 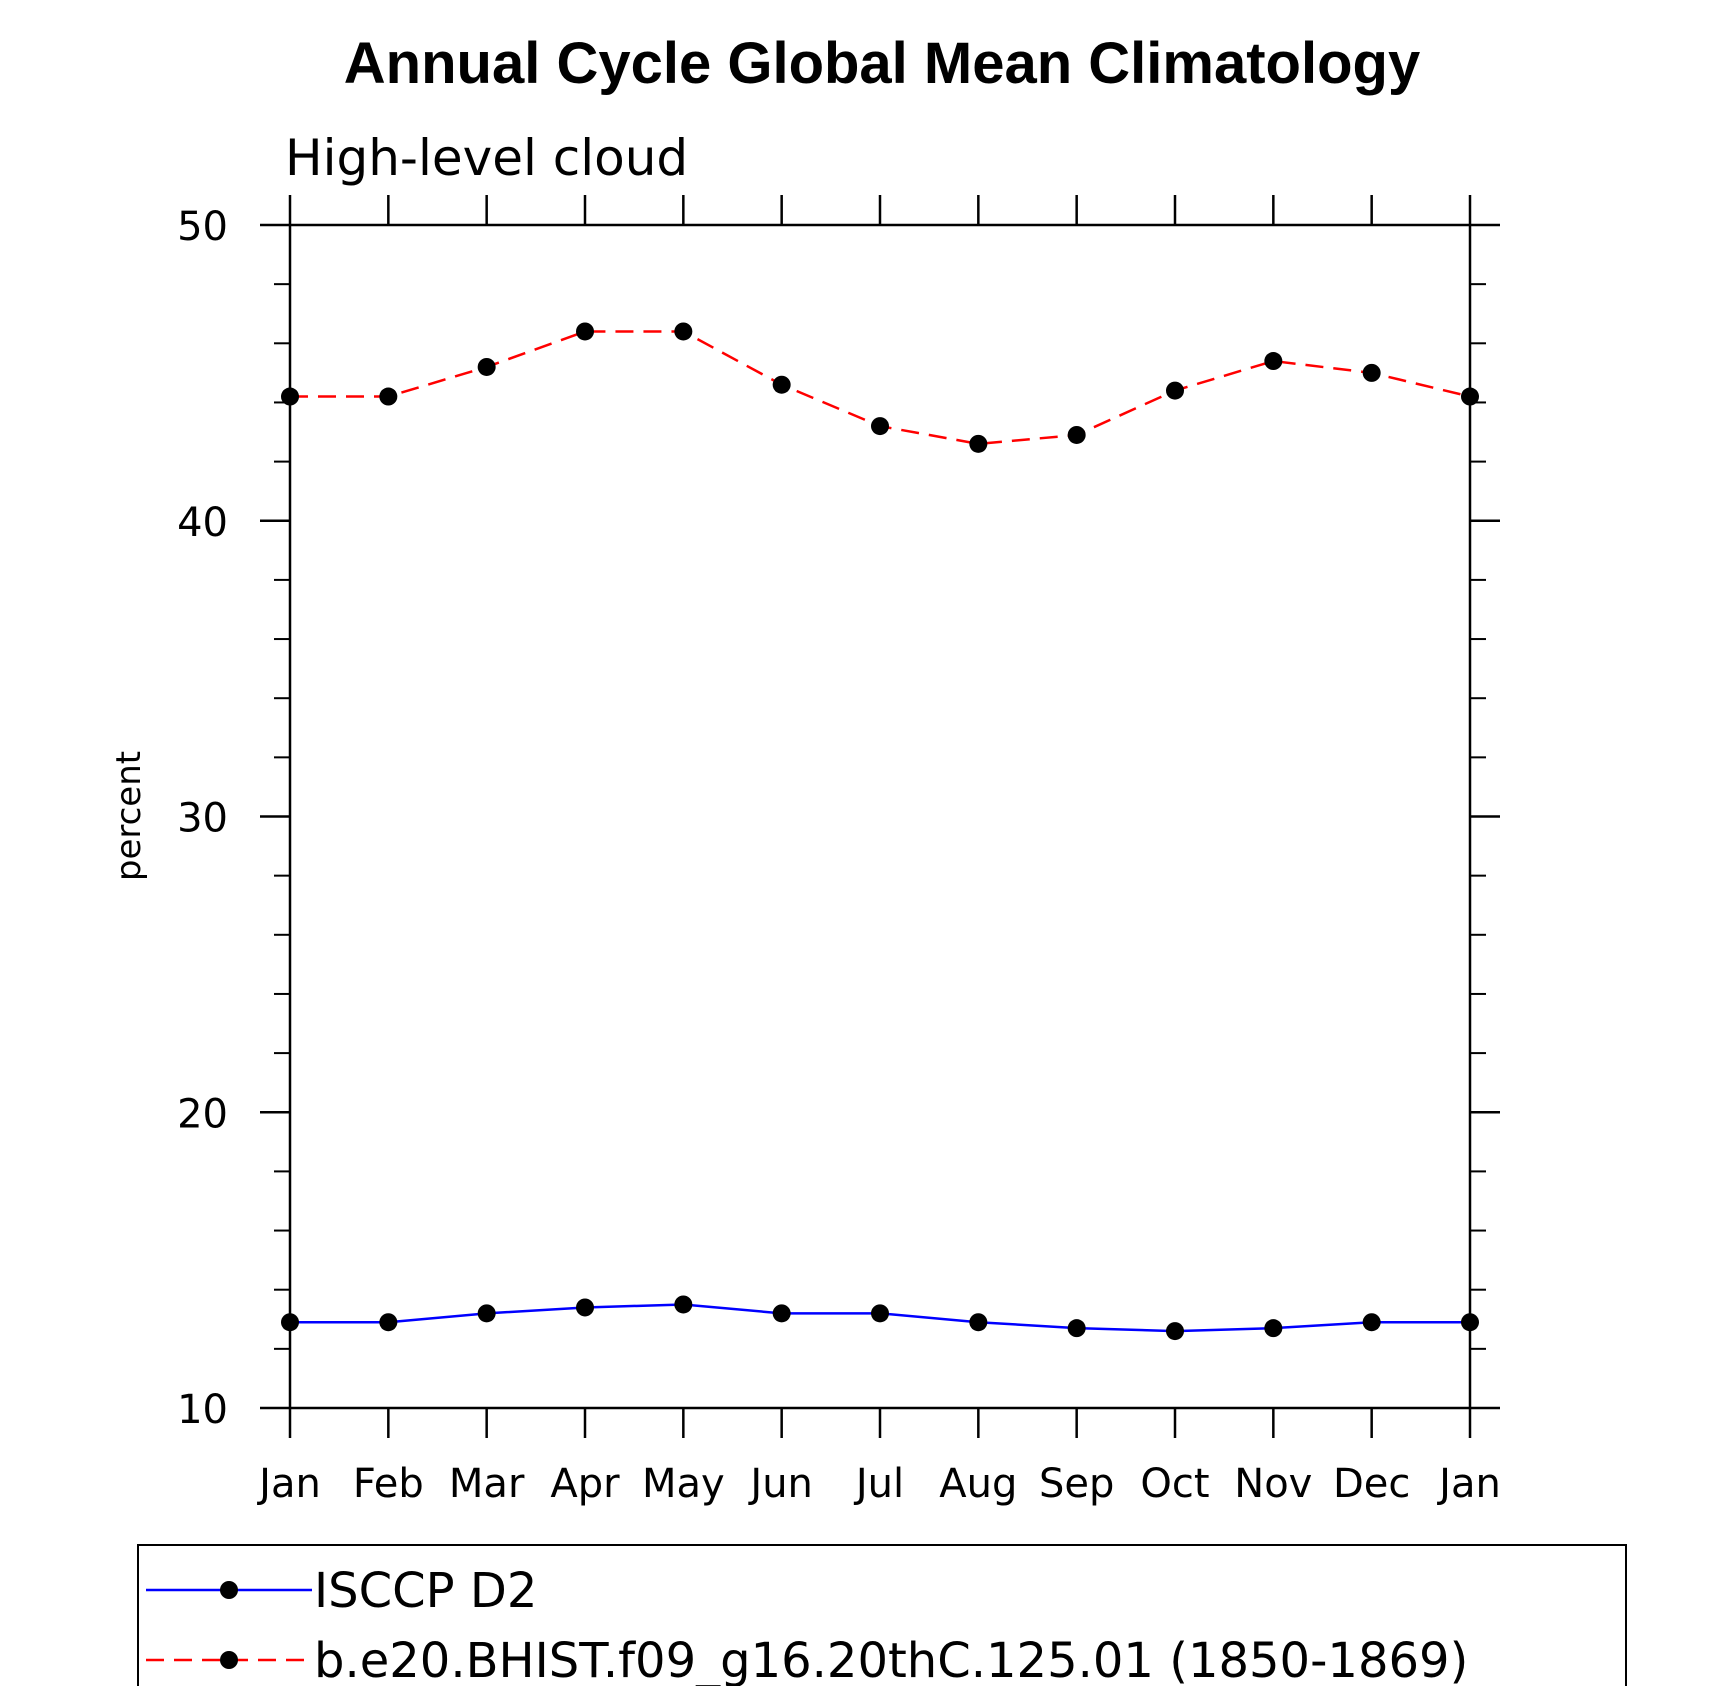 I want to click on x-tick-label: Jun, so click(x=780, y=1484).